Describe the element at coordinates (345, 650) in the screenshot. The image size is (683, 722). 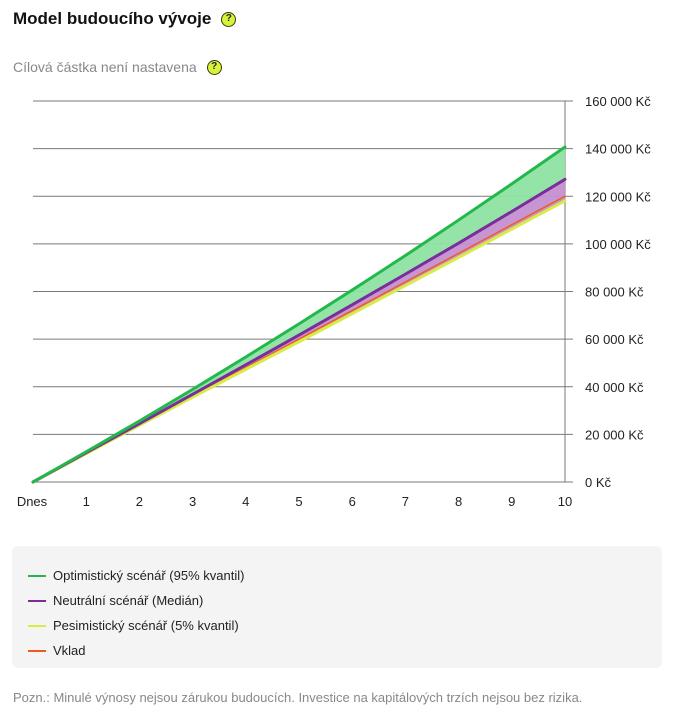
I see `legend-item-deposit: Vklad` at that location.